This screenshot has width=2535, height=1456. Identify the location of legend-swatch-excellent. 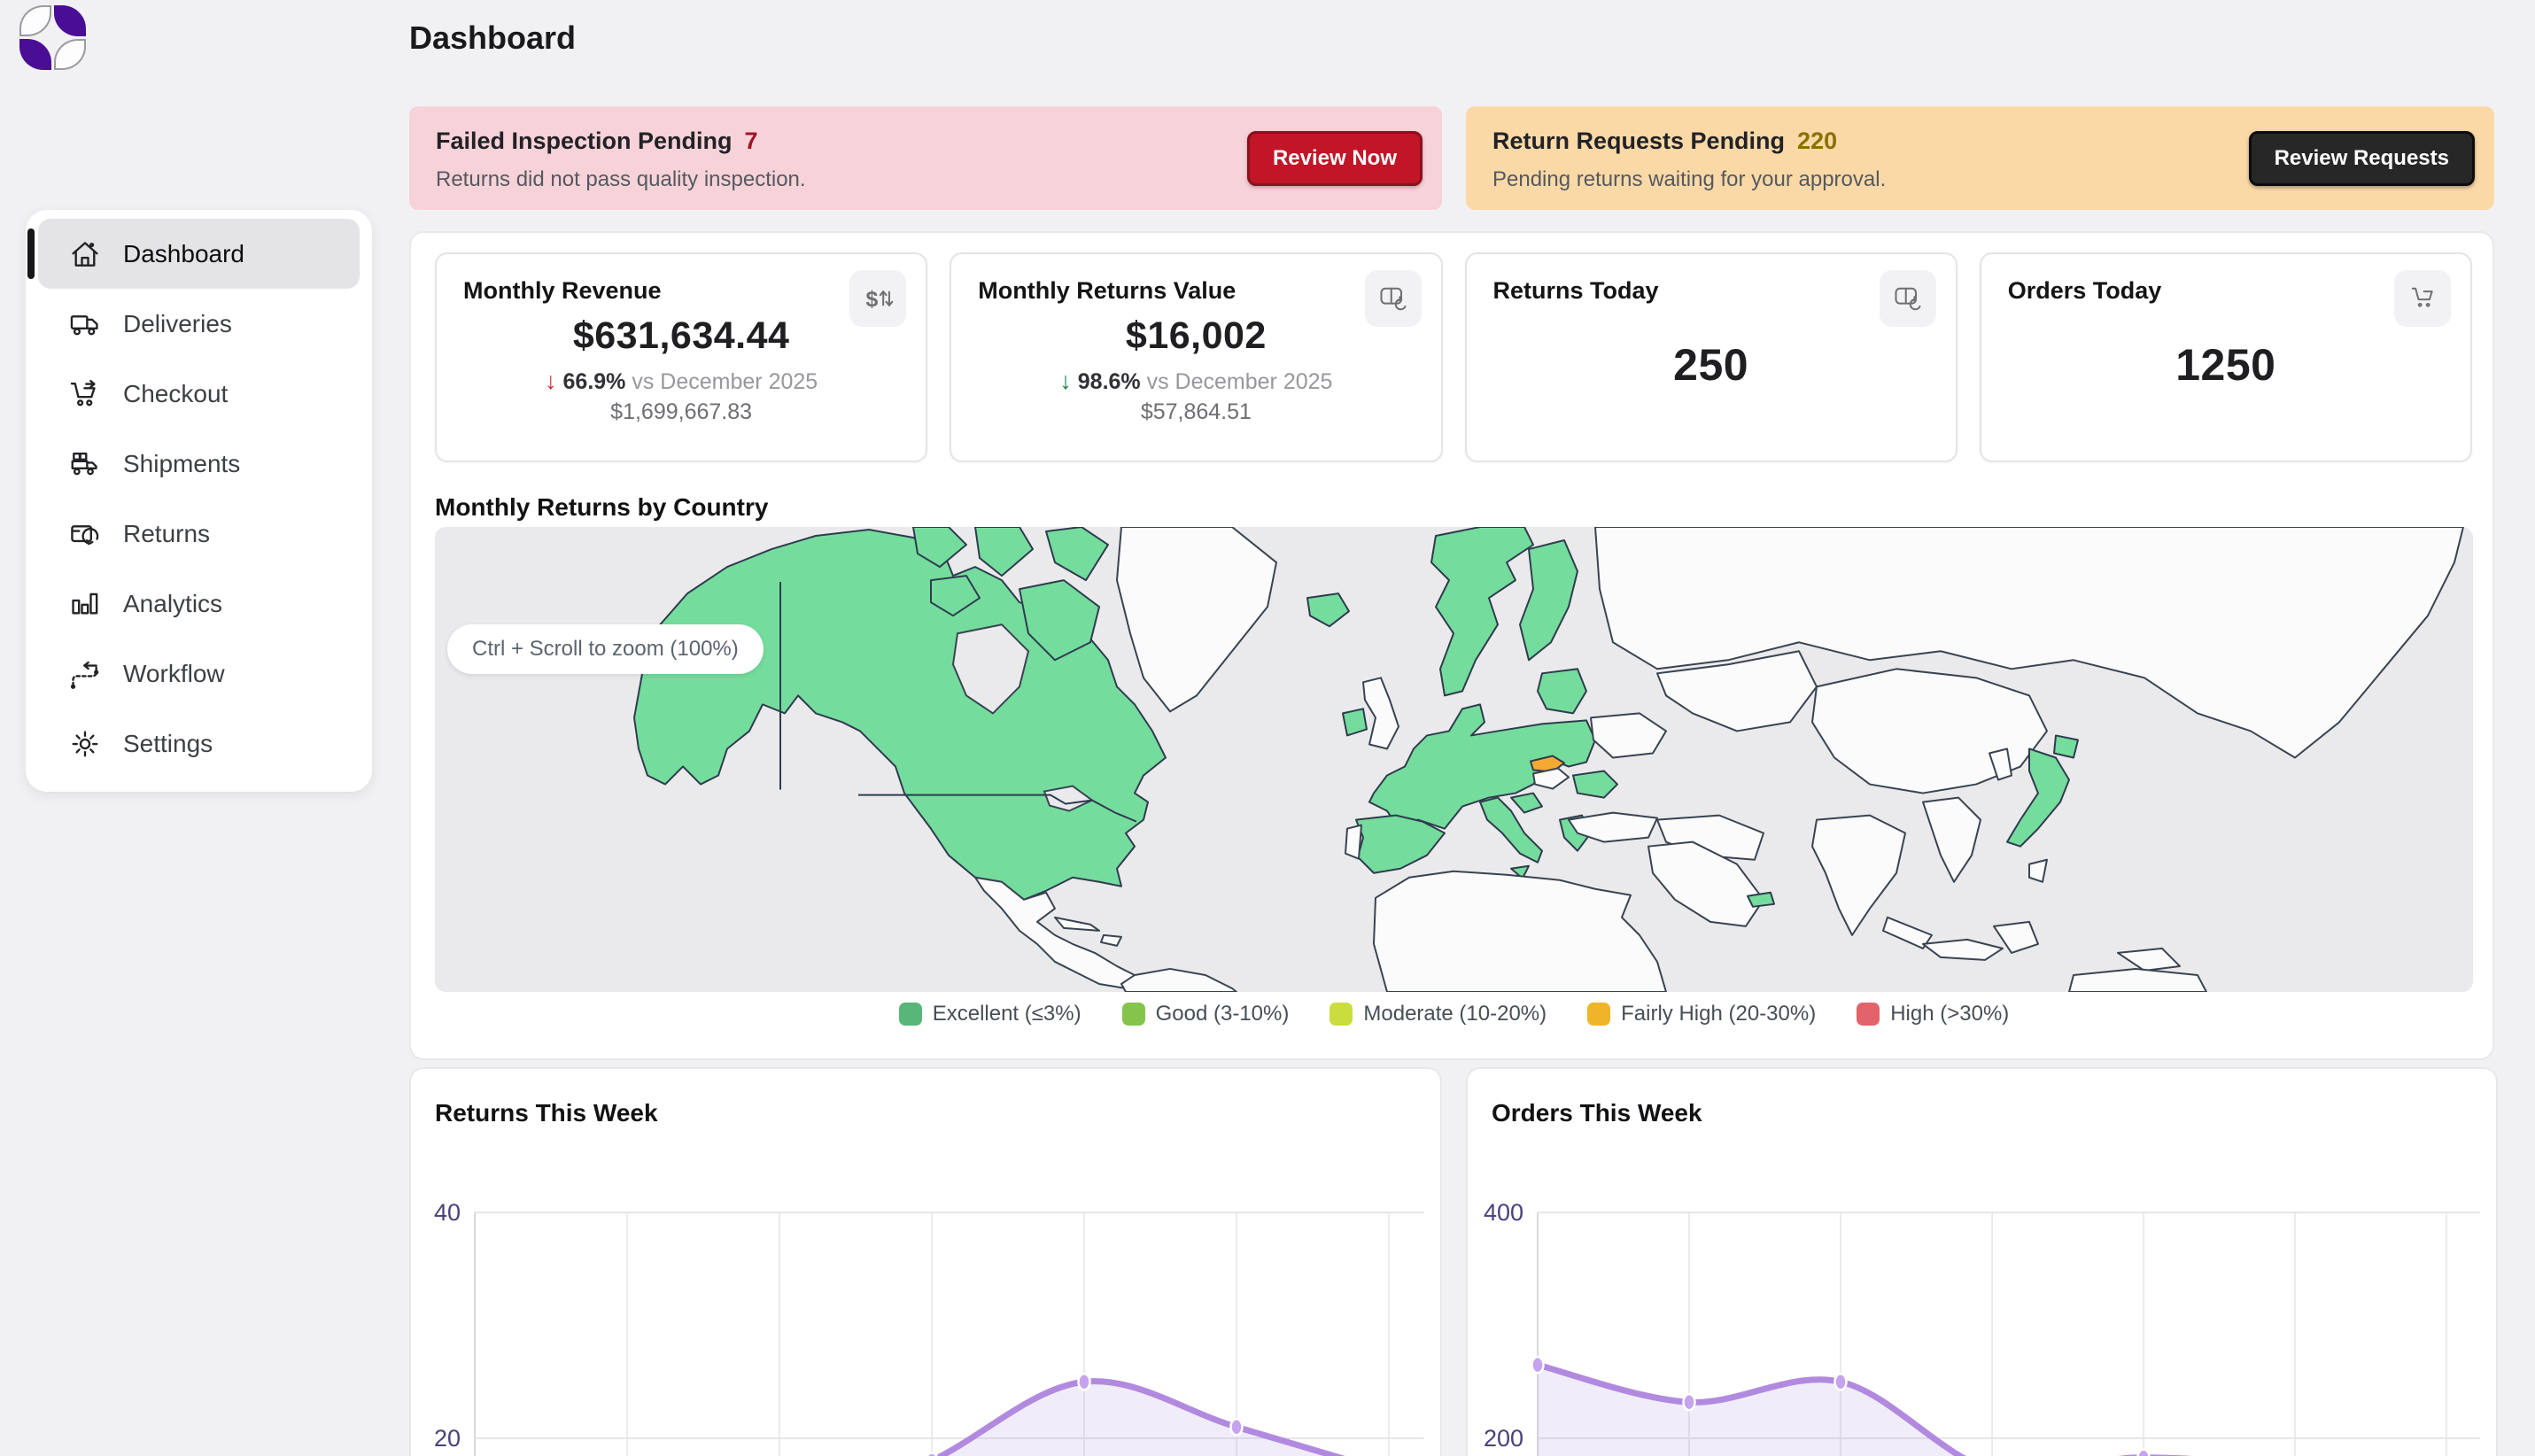
(910, 1014).